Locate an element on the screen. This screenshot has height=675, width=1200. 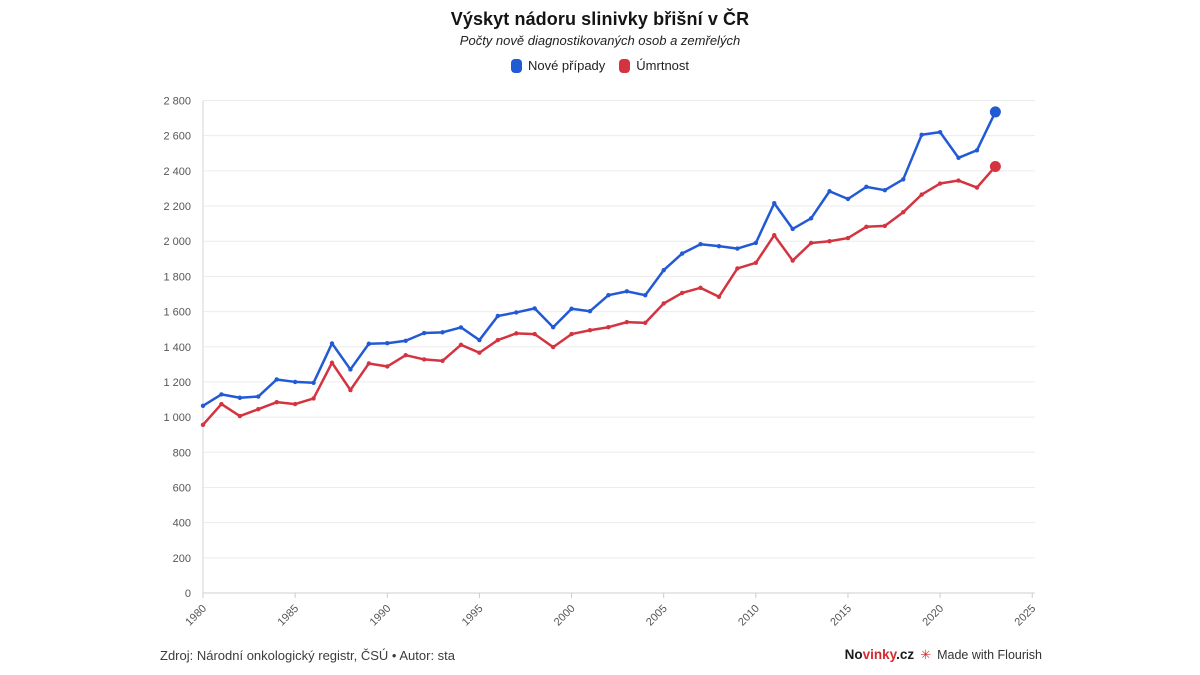
legend-swatch is located at coordinates (516, 65).